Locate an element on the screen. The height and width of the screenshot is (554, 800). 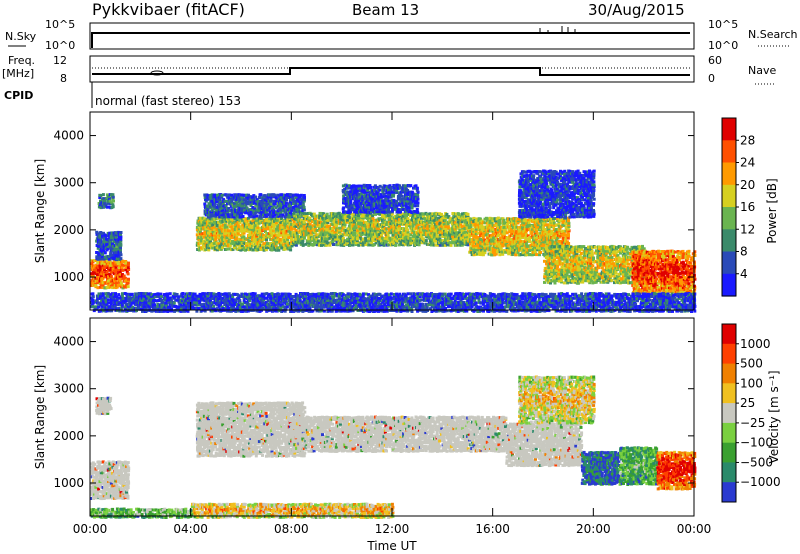
freq-unit: [MHz] is located at coordinates (18, 73).